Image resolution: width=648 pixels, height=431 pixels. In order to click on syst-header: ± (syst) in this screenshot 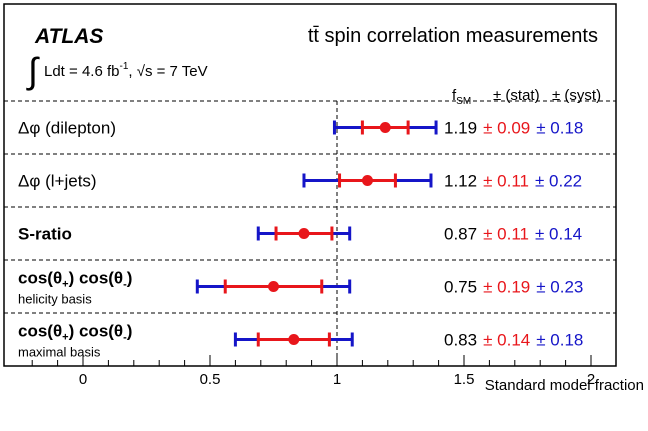, I will do `click(576, 95)`.